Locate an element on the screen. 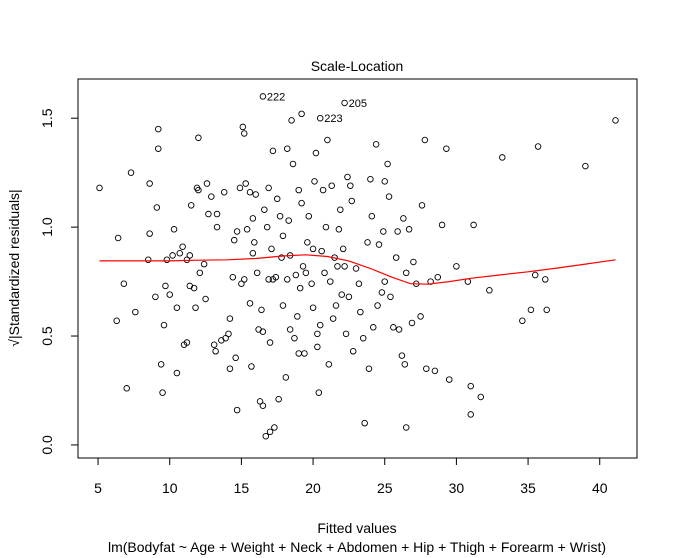  y-tick-label: 1.5 is located at coordinates (47, 118).